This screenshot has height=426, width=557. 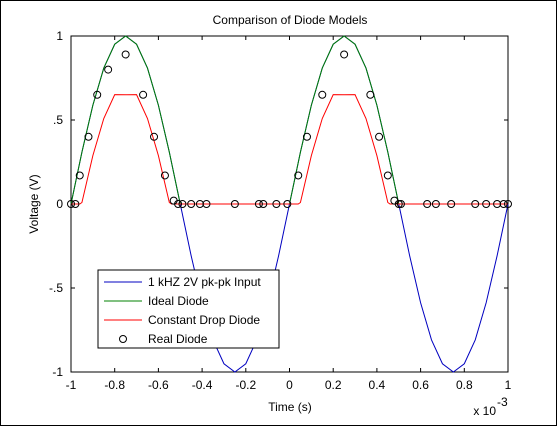 I want to click on x-tick-label: 0.8, so click(x=464, y=385).